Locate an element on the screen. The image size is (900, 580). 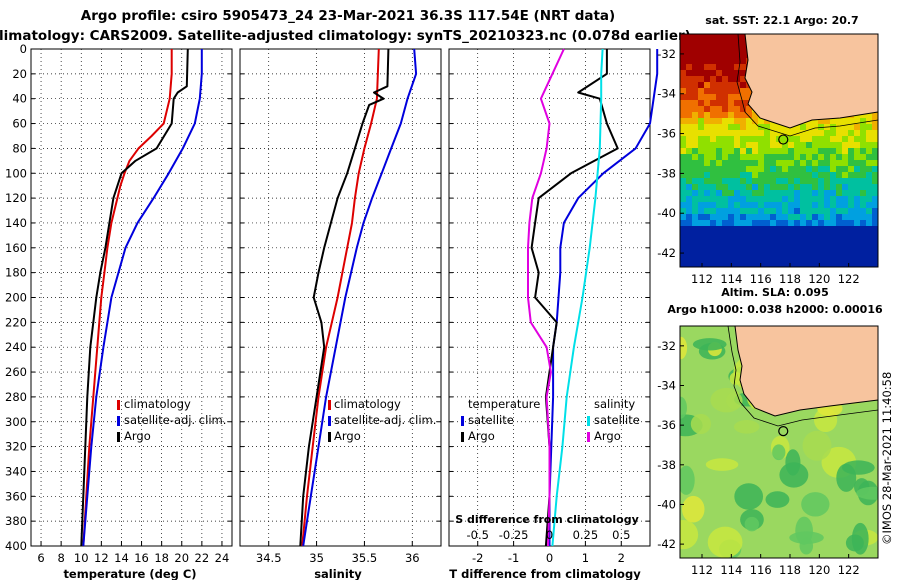
legend-swatch-satellite is located at coordinates (118, 421).